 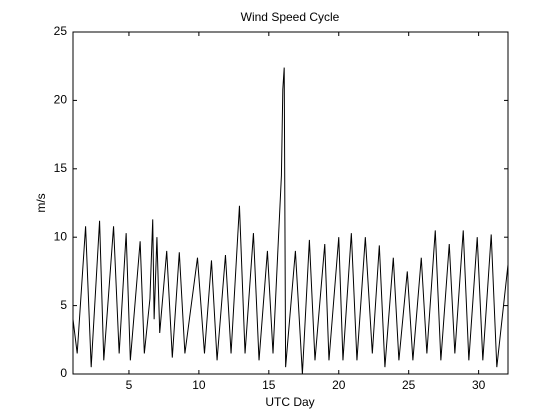 What do you see at coordinates (61, 31) in the screenshot?
I see `y-tick-label: 25` at bounding box center [61, 31].